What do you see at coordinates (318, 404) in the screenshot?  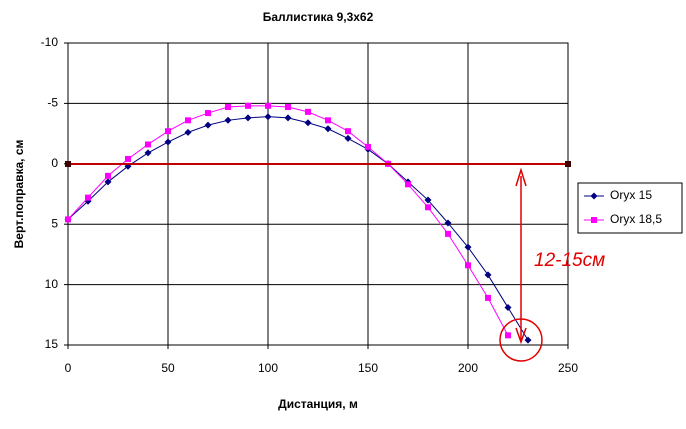 I see `x-axis-label: Дистанция, м` at bounding box center [318, 404].